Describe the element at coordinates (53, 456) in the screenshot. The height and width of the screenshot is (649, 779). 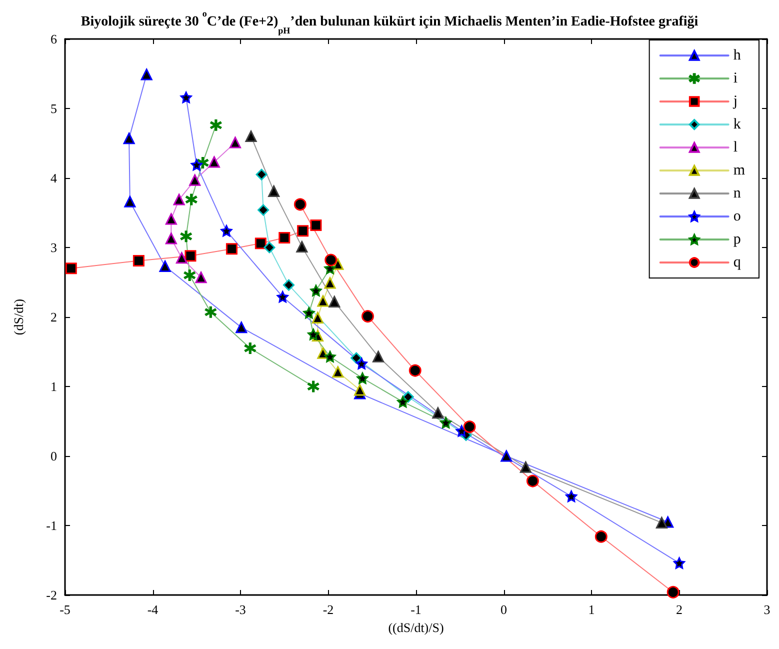
I see `y-tick-label: 0` at that location.